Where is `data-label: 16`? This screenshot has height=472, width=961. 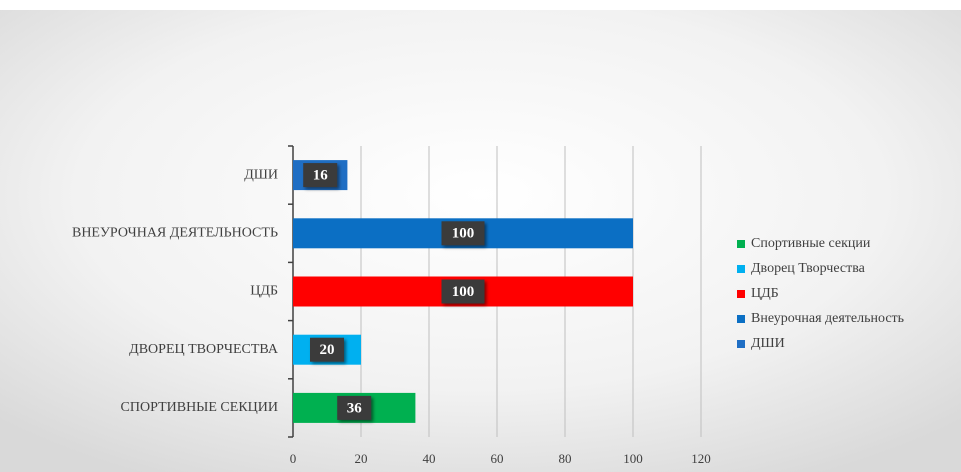
data-label: 16 is located at coordinates (321, 176).